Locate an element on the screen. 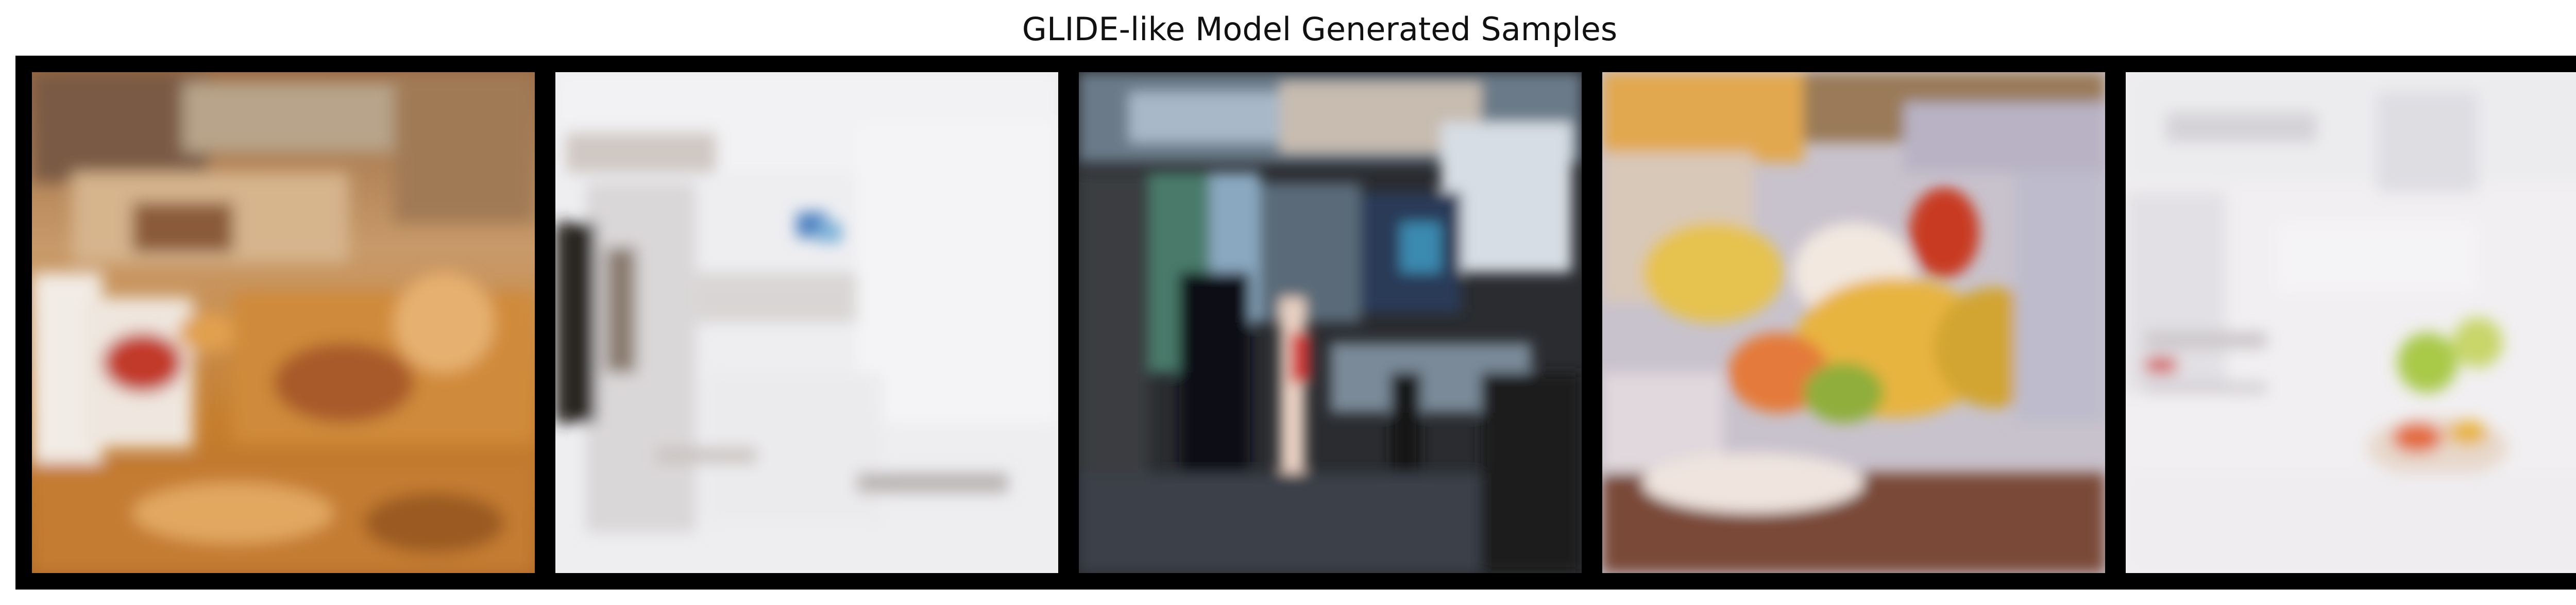 The width and height of the screenshot is (2576, 605). figure-title: GLIDE-like Model Generated Samples is located at coordinates (1320, 29).